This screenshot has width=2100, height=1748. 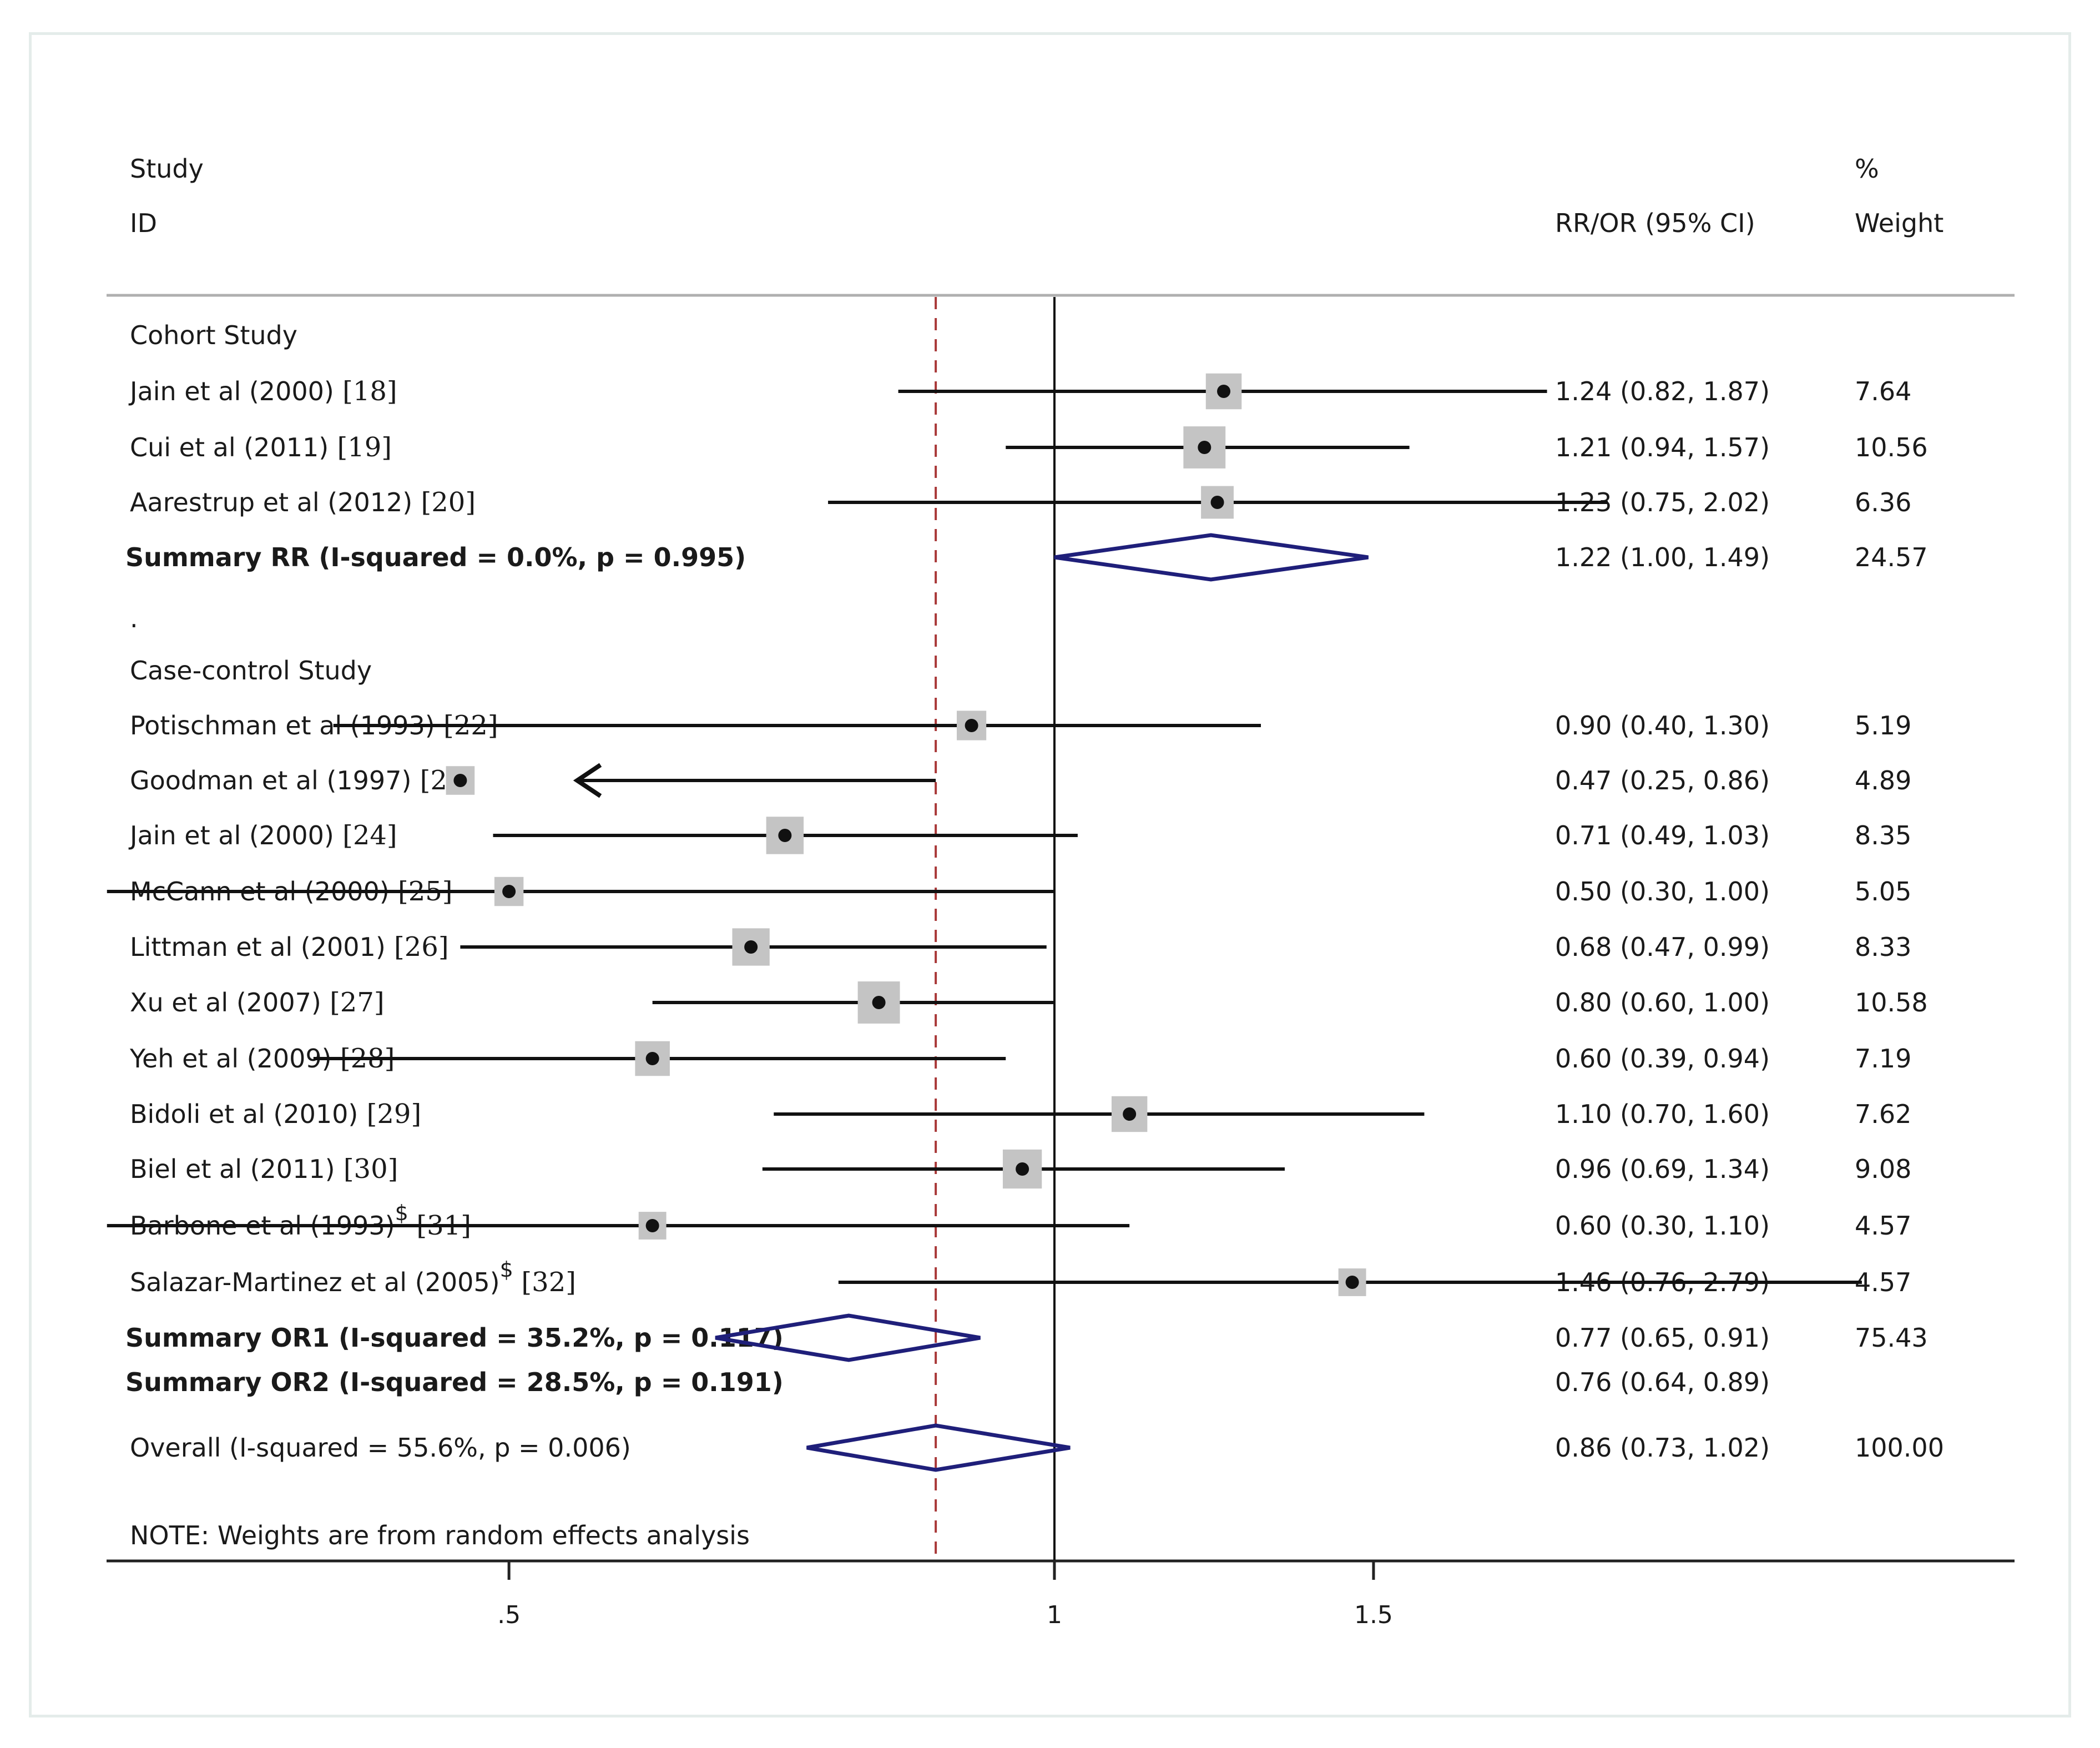 What do you see at coordinates (1883, 1169) in the screenshot?
I see `weight-text: 9.08` at bounding box center [1883, 1169].